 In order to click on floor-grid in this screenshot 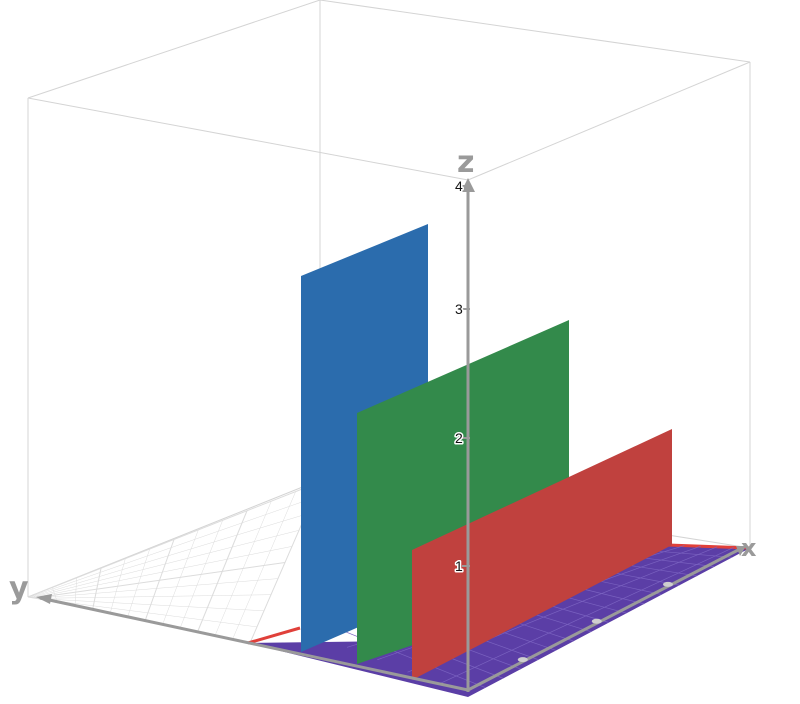, I will do `click(174, 562)`.